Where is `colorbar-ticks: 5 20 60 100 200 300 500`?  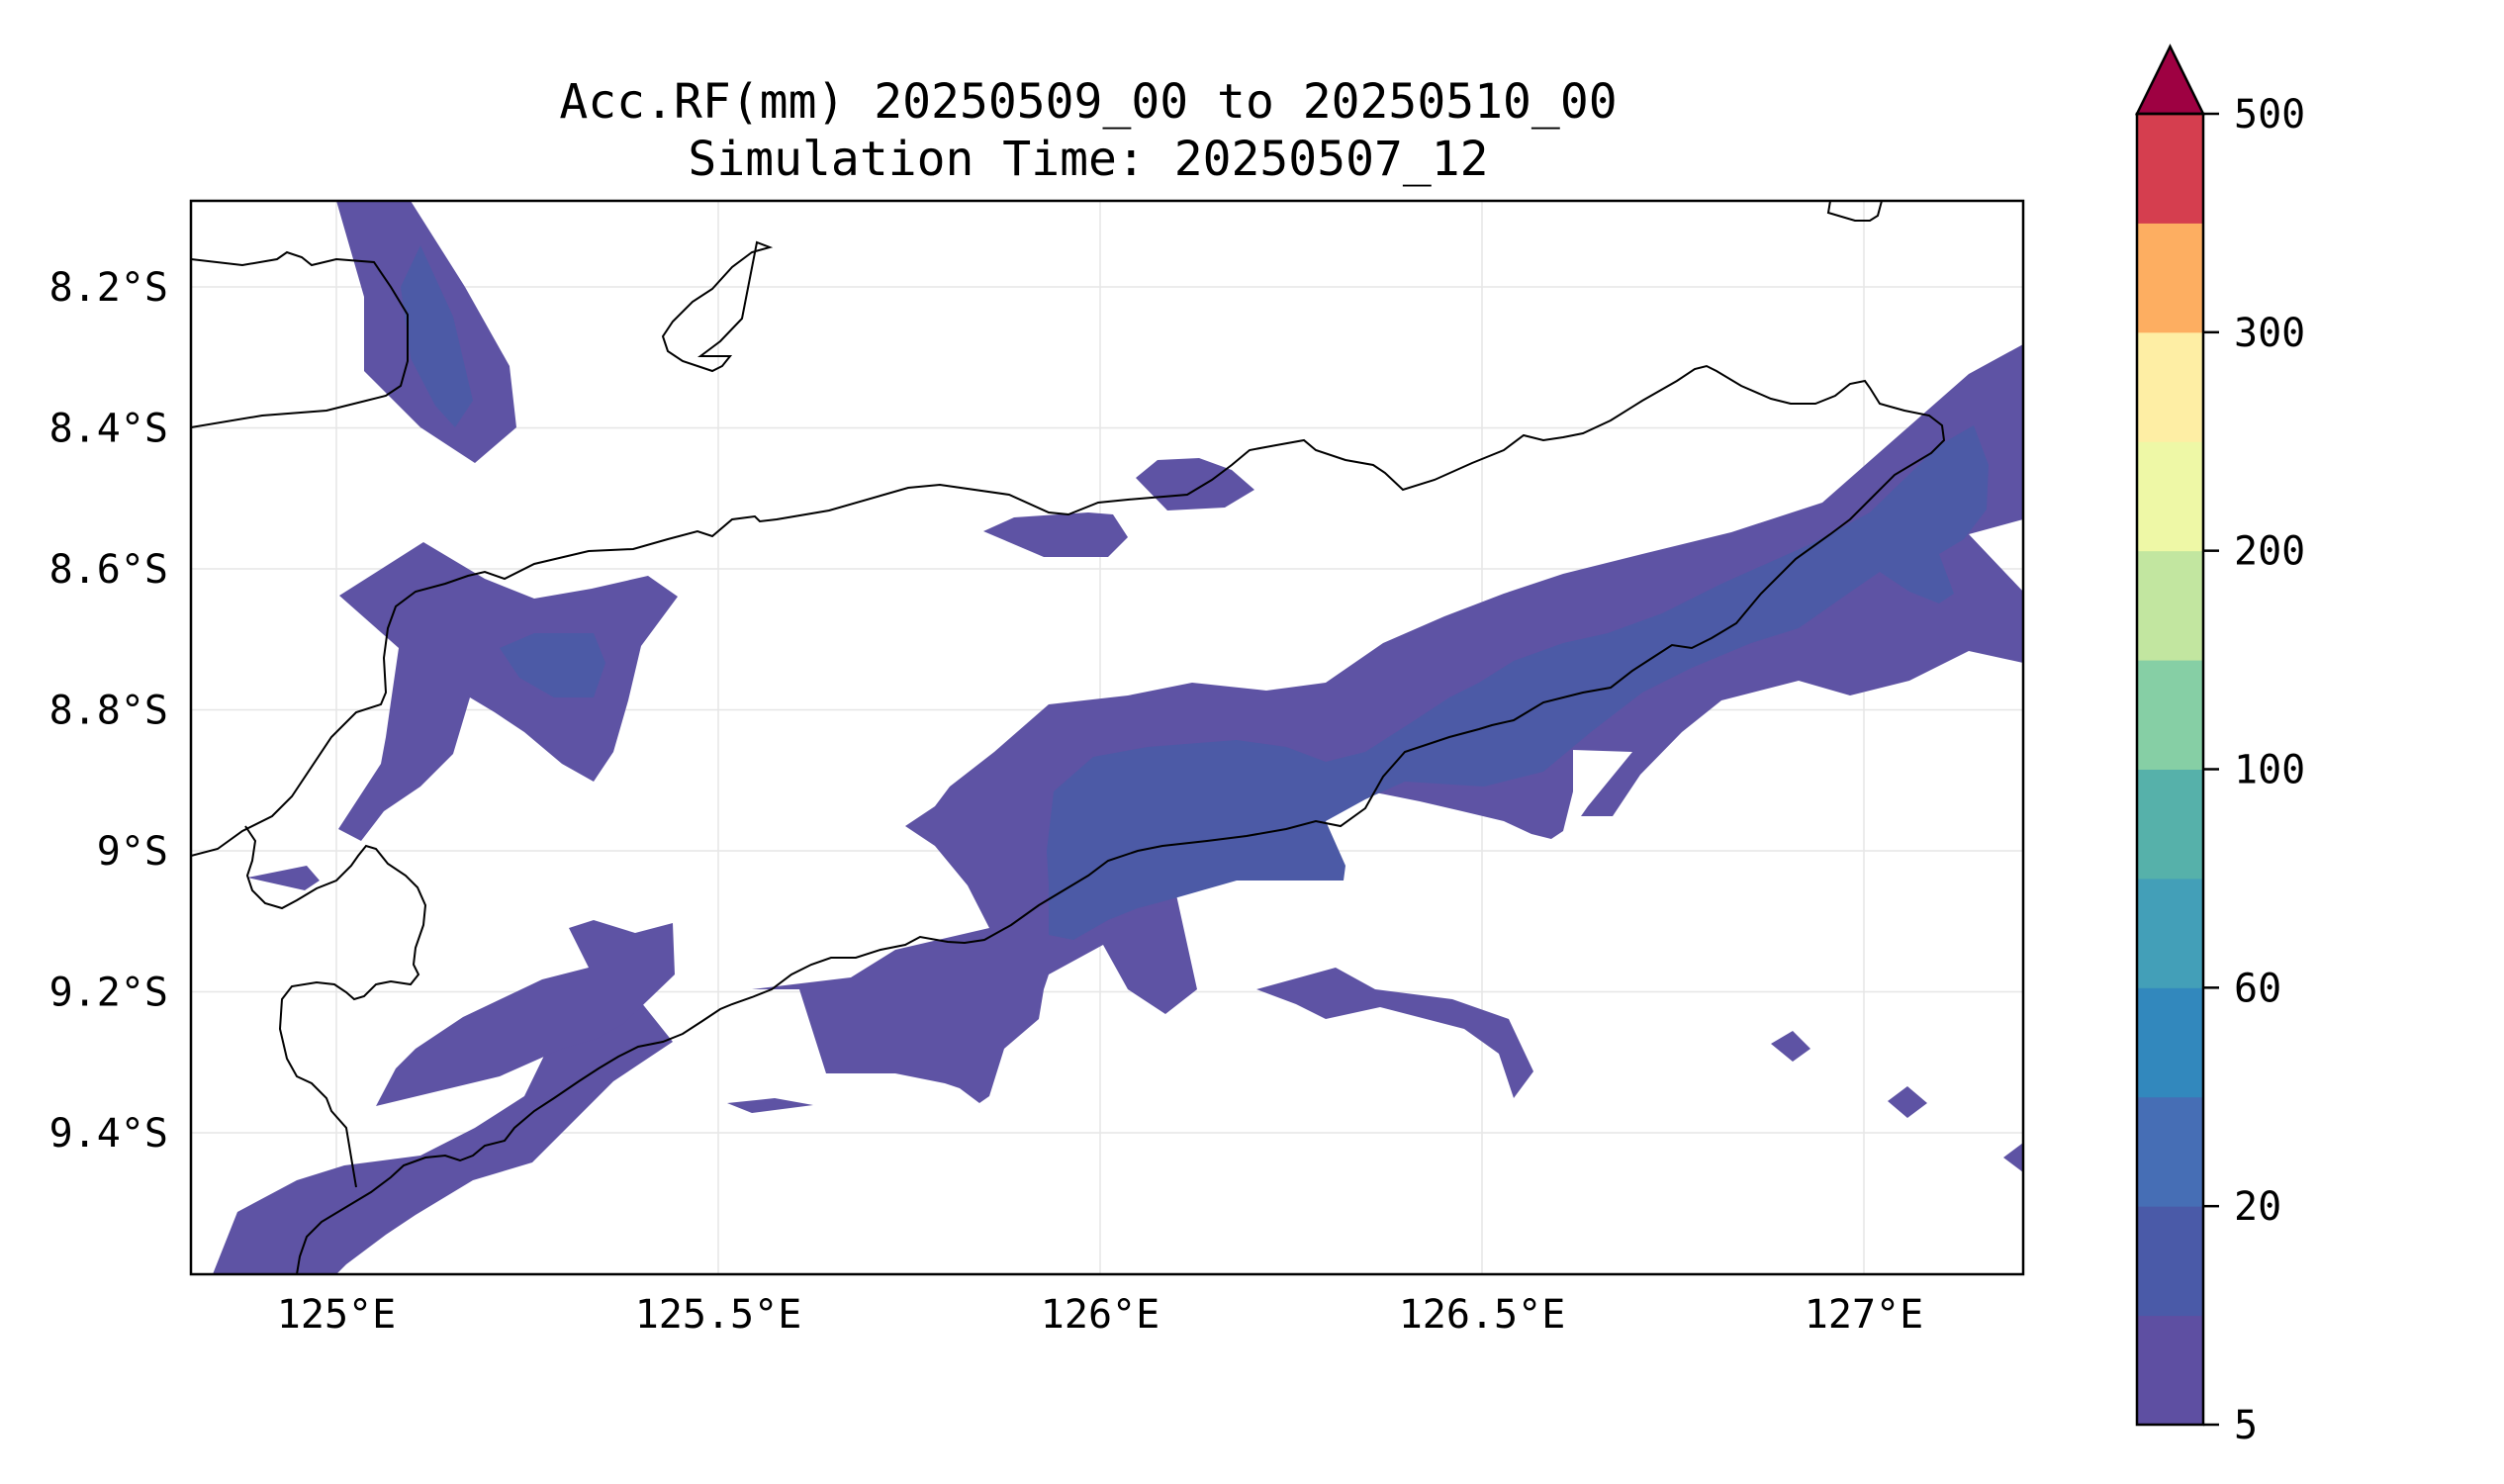 colorbar-ticks: 5 20 60 100 200 300 500 is located at coordinates (2254, 770).